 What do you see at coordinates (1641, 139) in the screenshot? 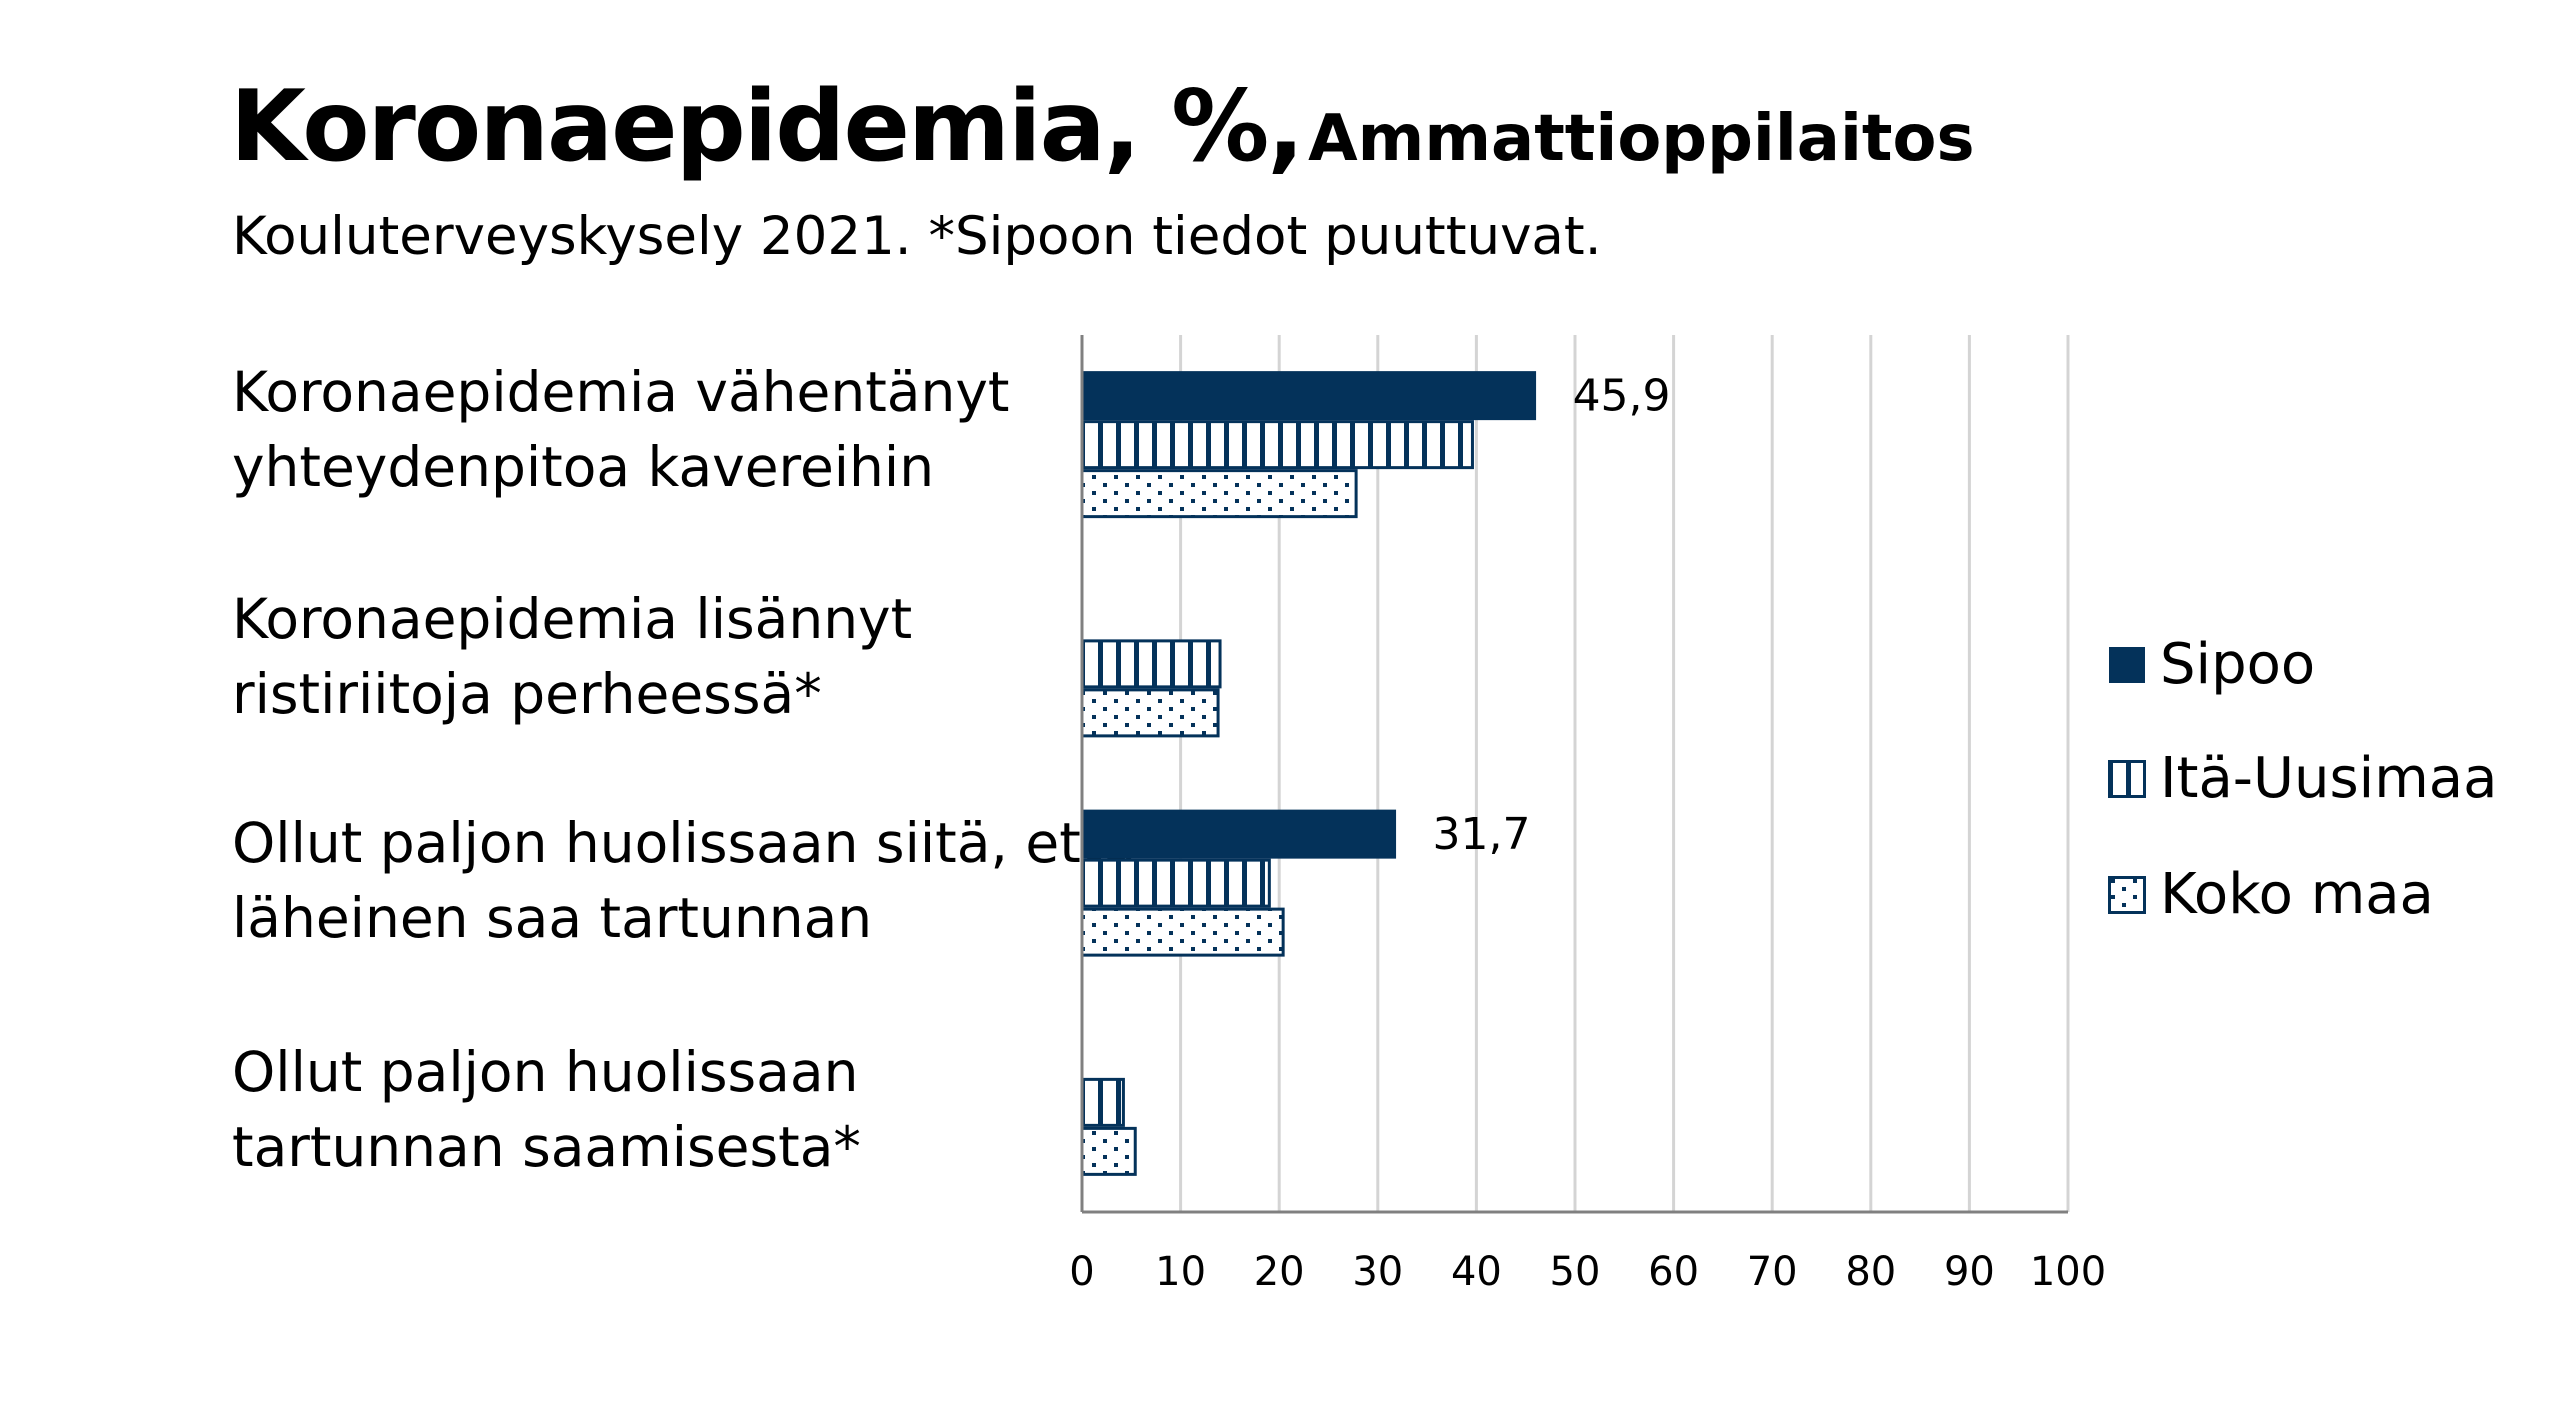
I see `chart-title-suffix: Ammattioppilaitos` at bounding box center [1641, 139].